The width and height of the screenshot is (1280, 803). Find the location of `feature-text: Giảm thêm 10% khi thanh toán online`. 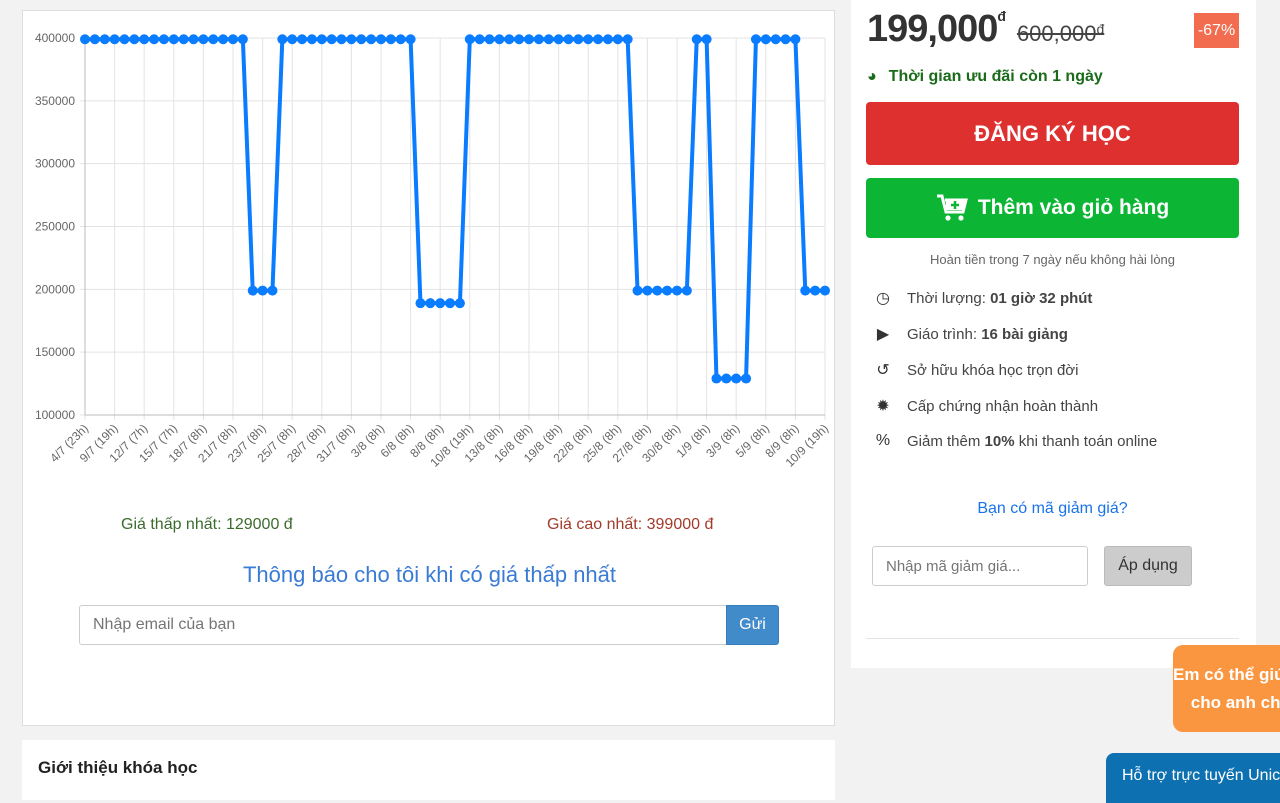

feature-text: Giảm thêm 10% khi thanh toán online is located at coordinates (1032, 441).